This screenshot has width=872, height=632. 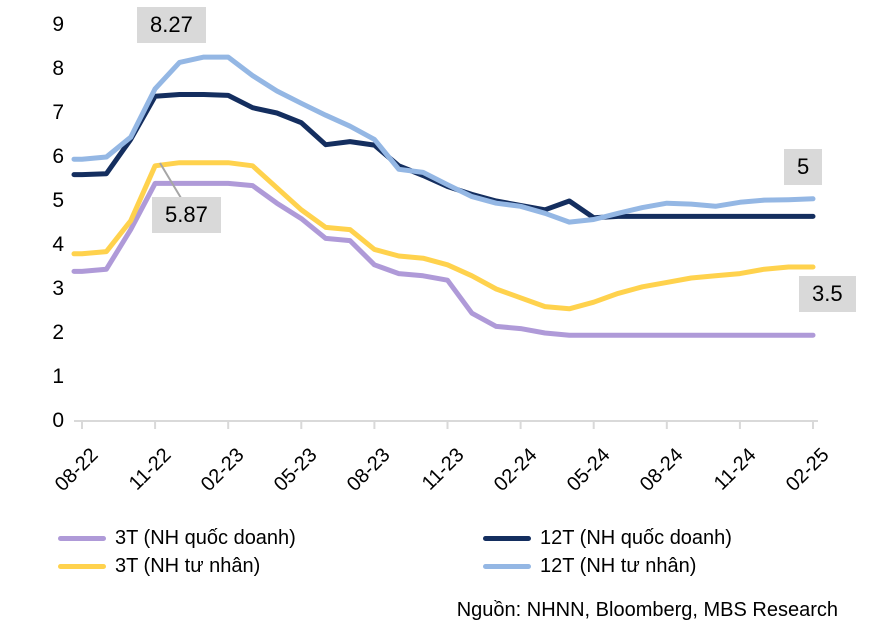 I want to click on annotation-callout-line, so click(x=170, y=180).